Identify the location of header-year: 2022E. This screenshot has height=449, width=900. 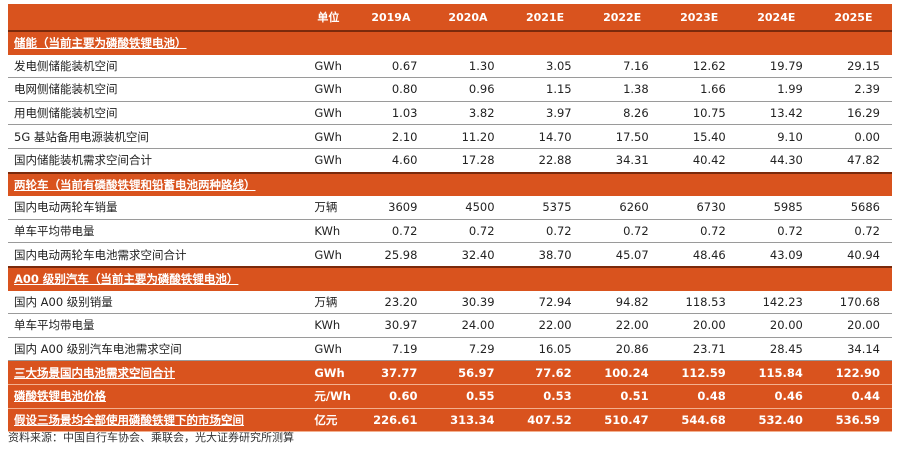
(622, 17).